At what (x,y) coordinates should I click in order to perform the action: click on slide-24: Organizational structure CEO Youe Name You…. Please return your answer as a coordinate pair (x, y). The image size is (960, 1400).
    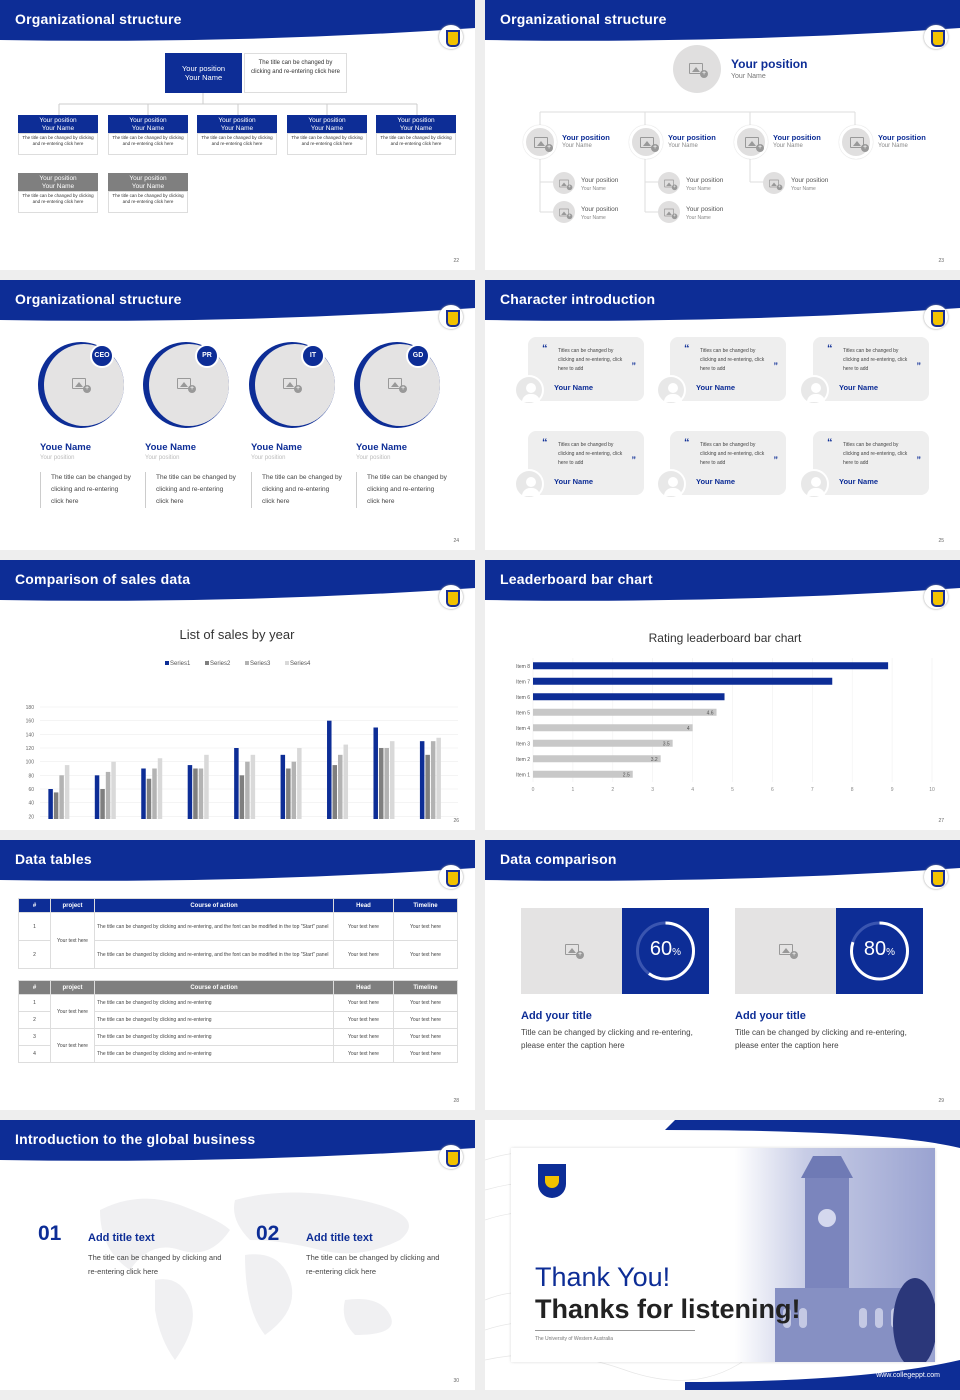
    Looking at the image, I should click on (237, 415).